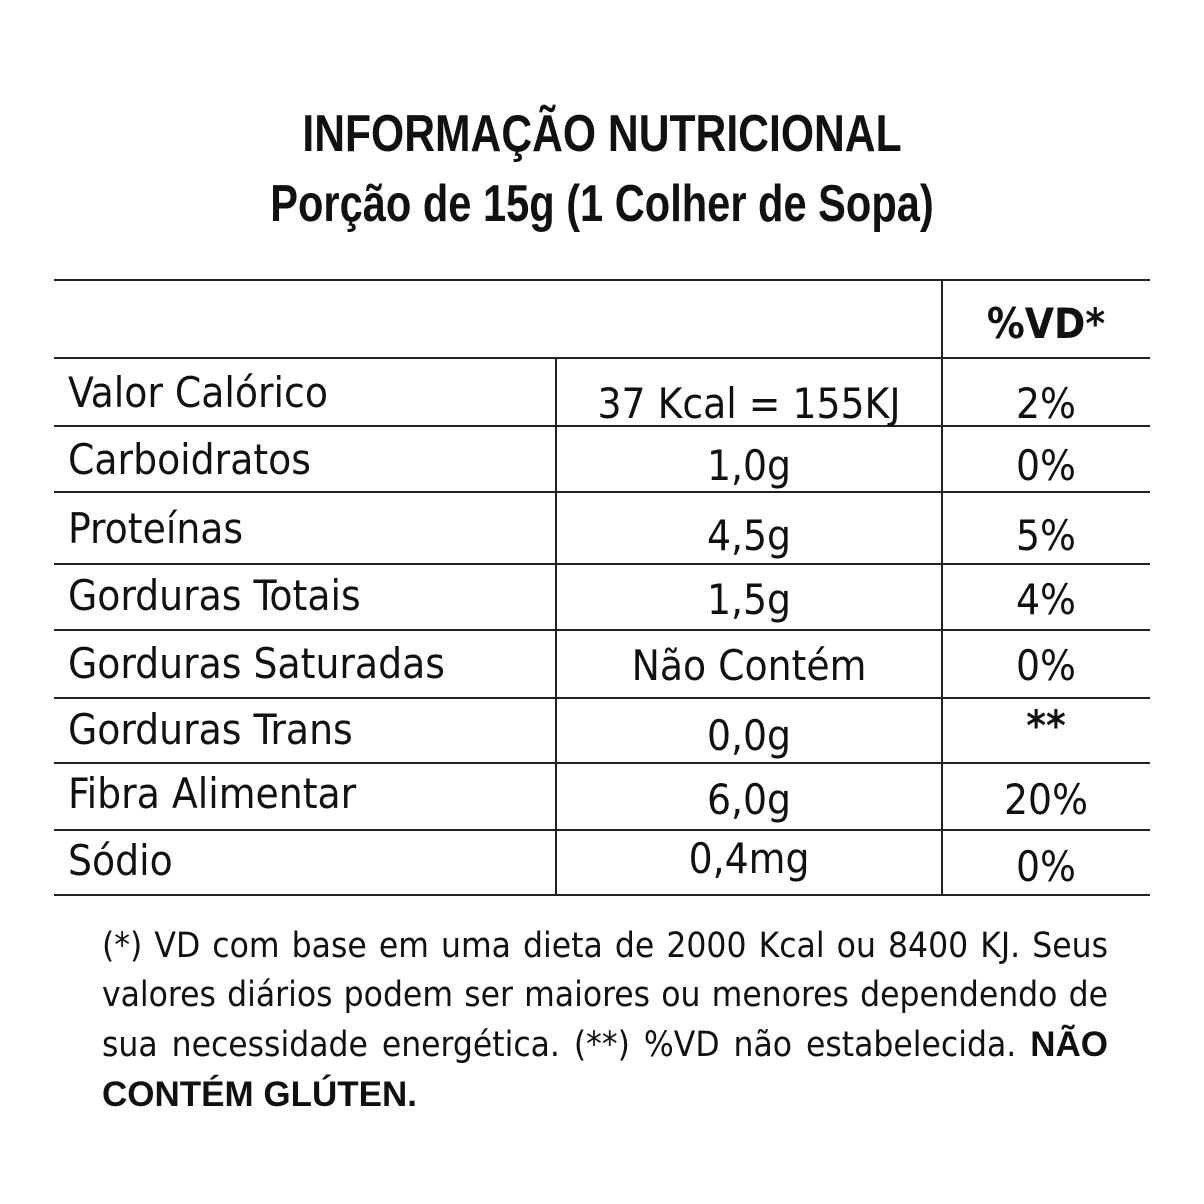 This screenshot has height=1204, width=1204. I want to click on row-label: Gorduras Totais, so click(214, 595).